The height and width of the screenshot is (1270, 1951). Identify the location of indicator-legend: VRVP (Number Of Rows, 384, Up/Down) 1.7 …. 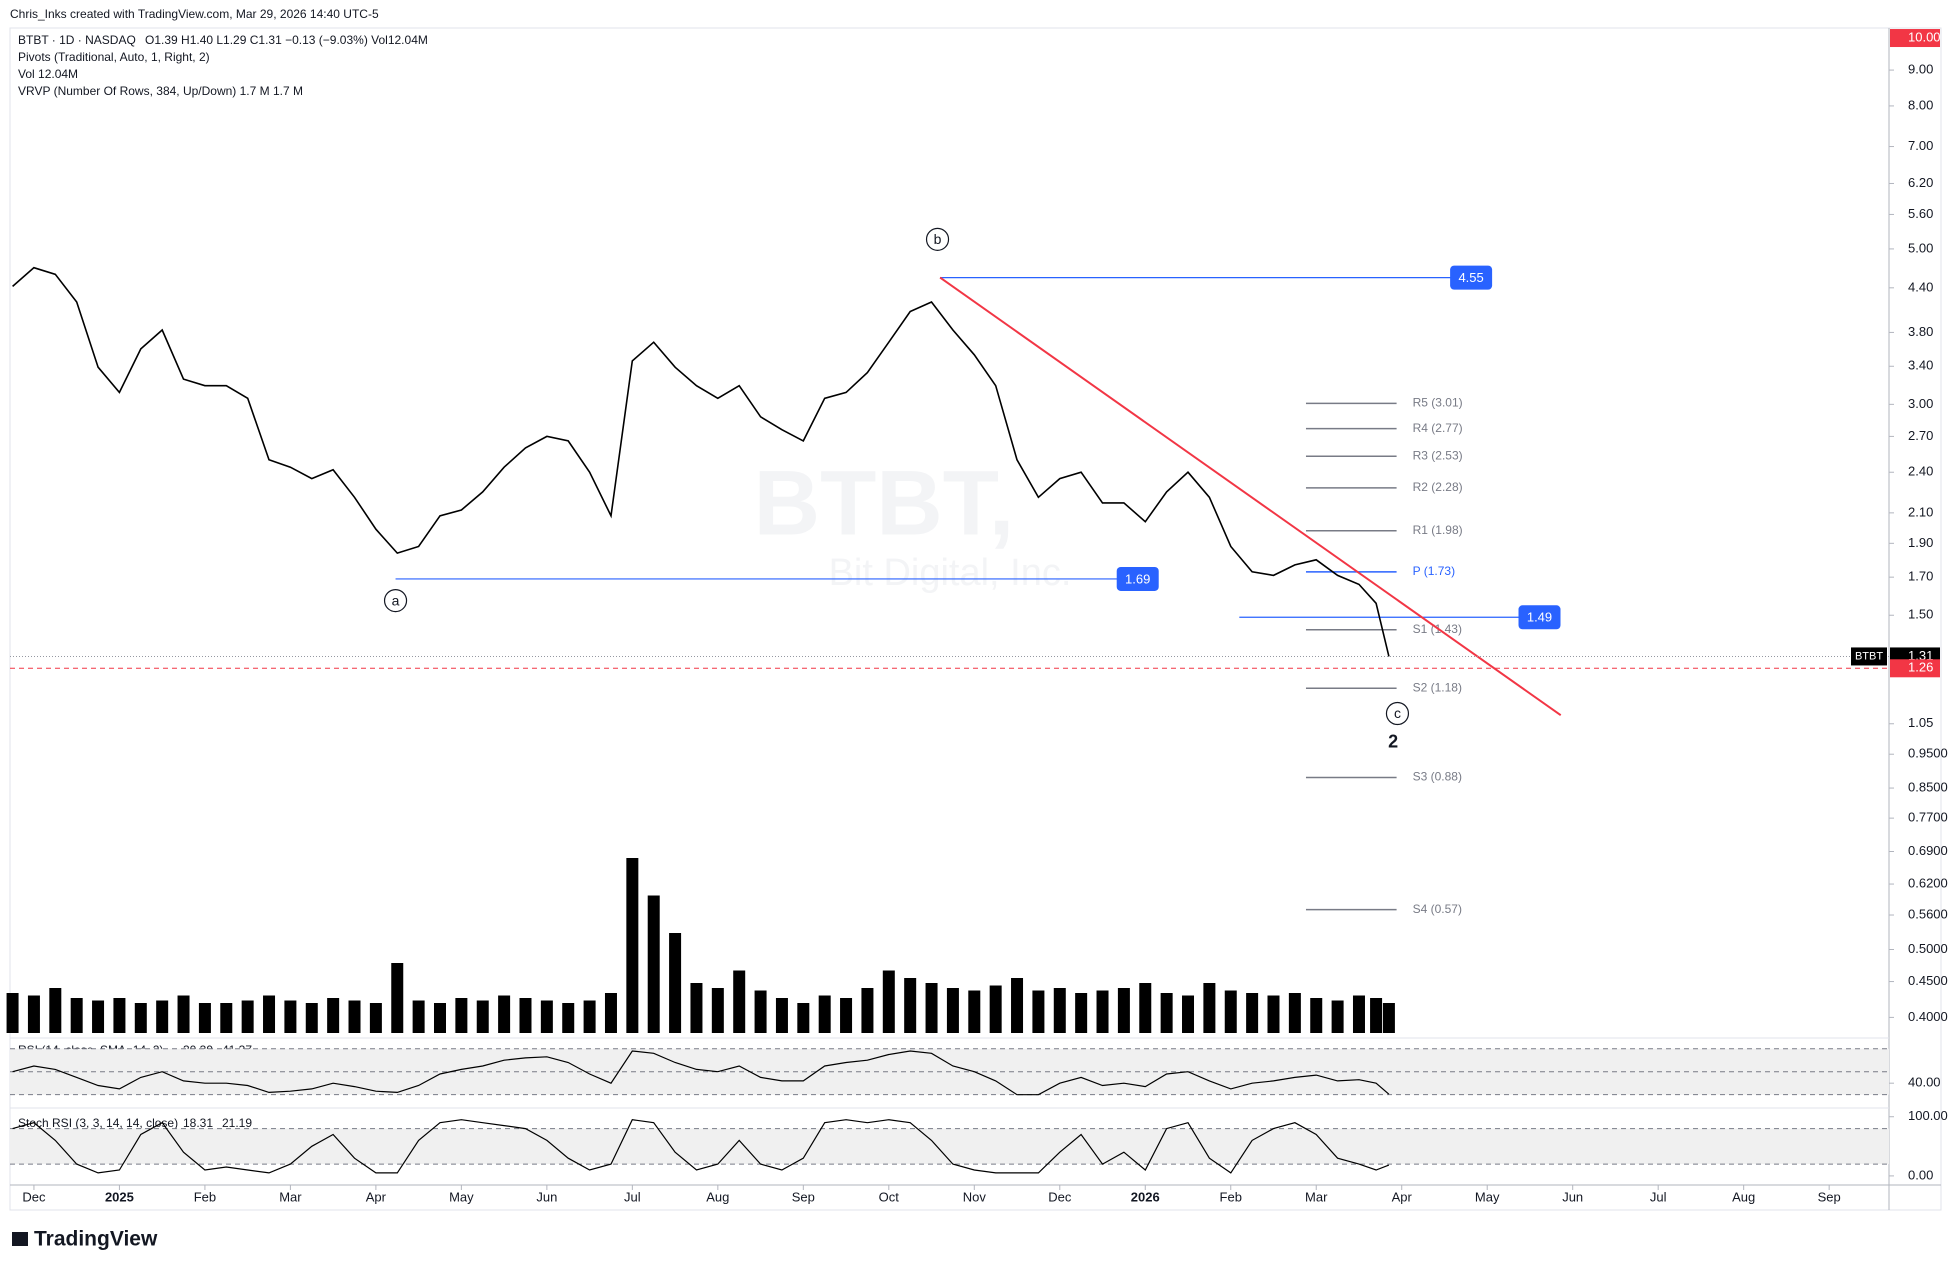
(160, 91).